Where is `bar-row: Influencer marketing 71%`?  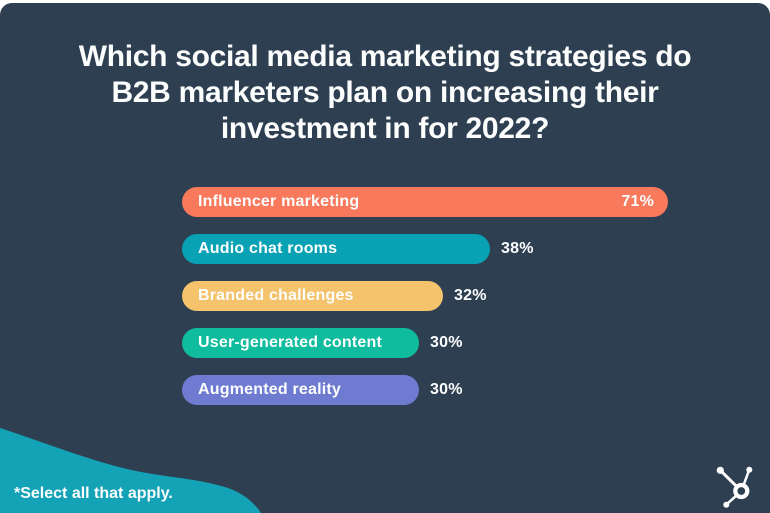 bar-row: Influencer marketing 71% is located at coordinates (476, 202).